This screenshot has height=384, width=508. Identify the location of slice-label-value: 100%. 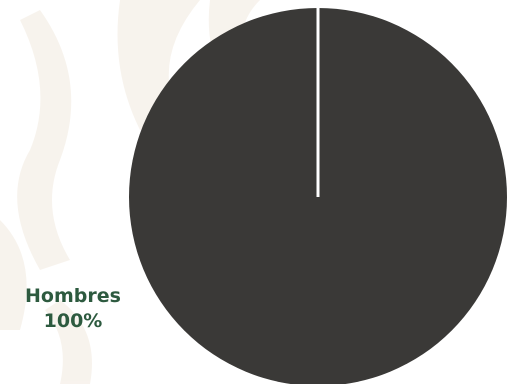
(73, 321).